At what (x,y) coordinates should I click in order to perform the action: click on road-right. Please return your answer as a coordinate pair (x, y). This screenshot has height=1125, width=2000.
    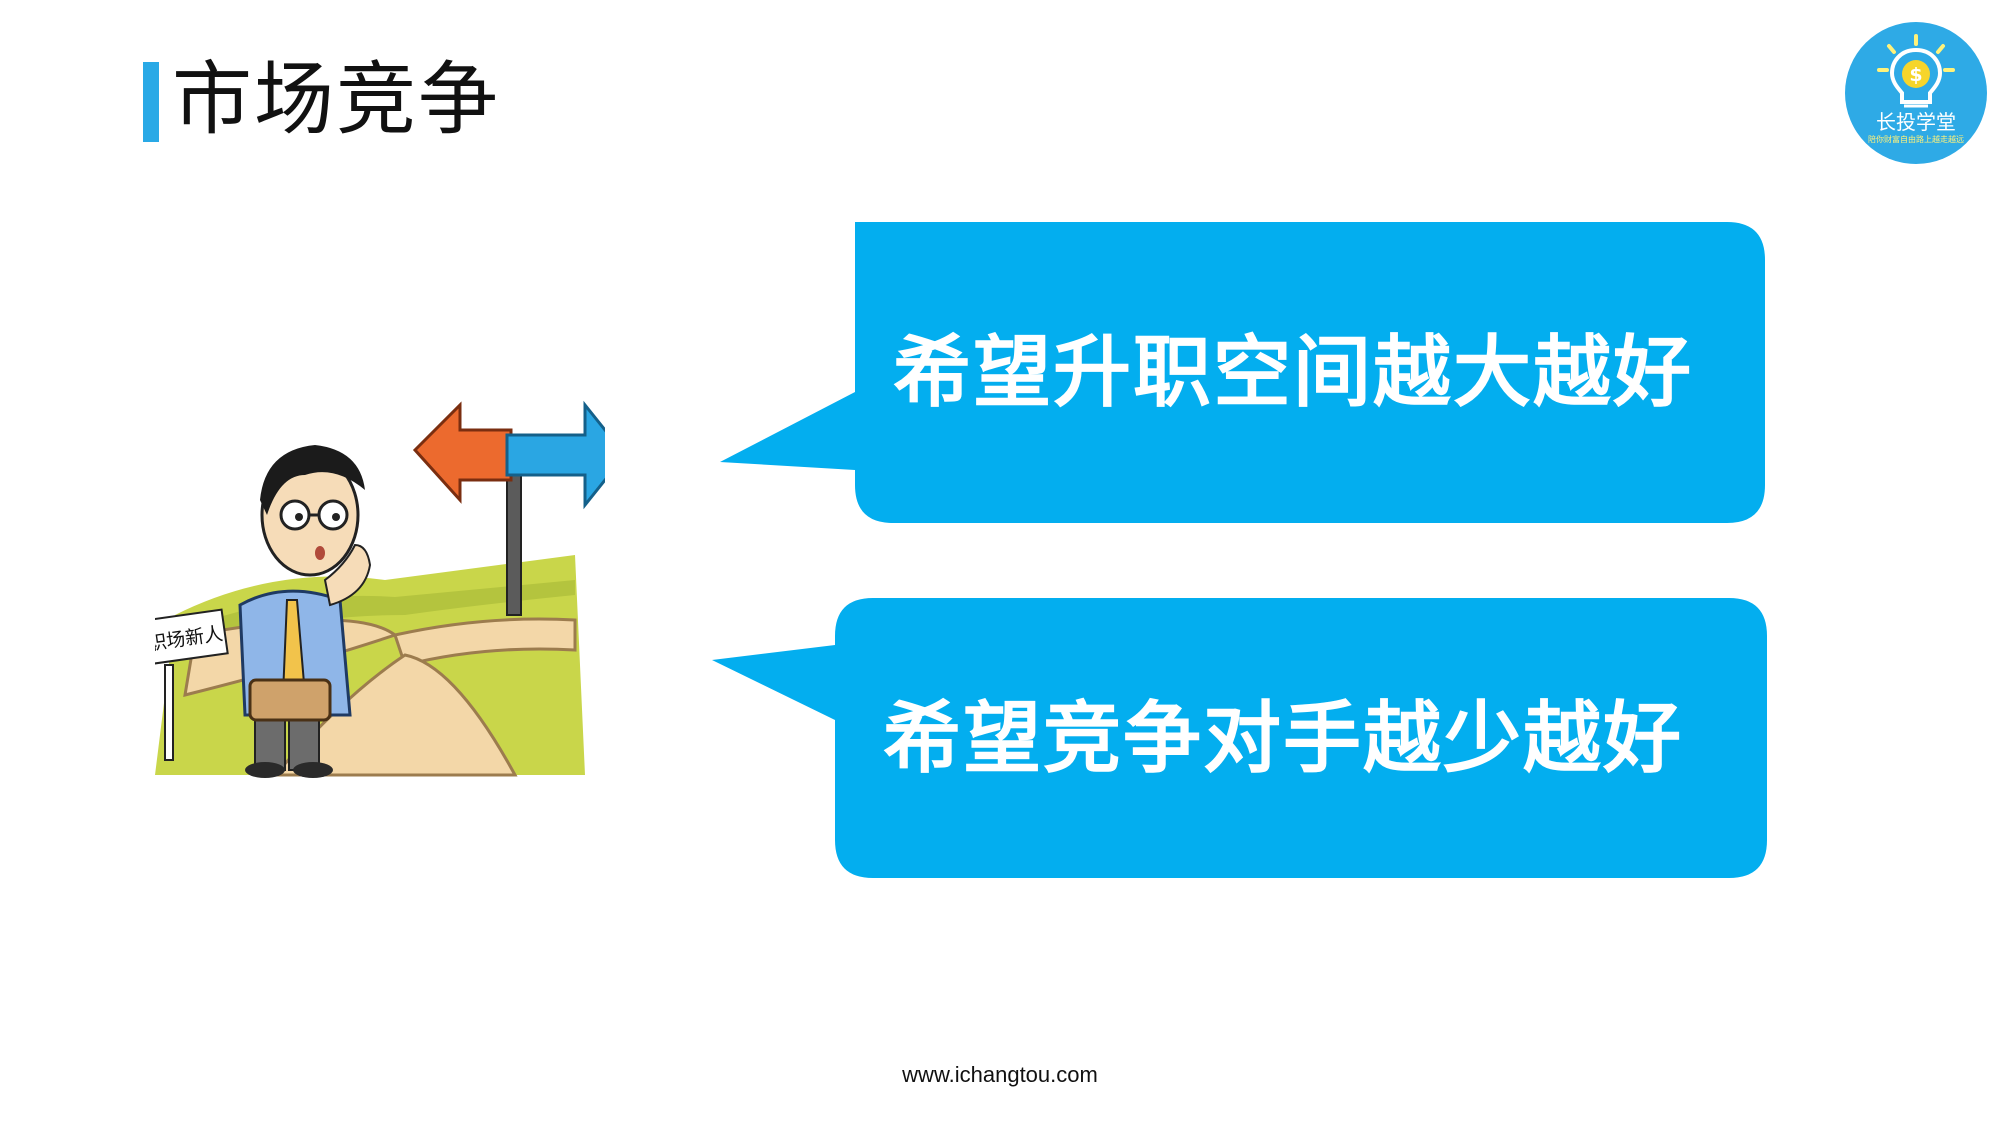
    Looking at the image, I should click on (485, 642).